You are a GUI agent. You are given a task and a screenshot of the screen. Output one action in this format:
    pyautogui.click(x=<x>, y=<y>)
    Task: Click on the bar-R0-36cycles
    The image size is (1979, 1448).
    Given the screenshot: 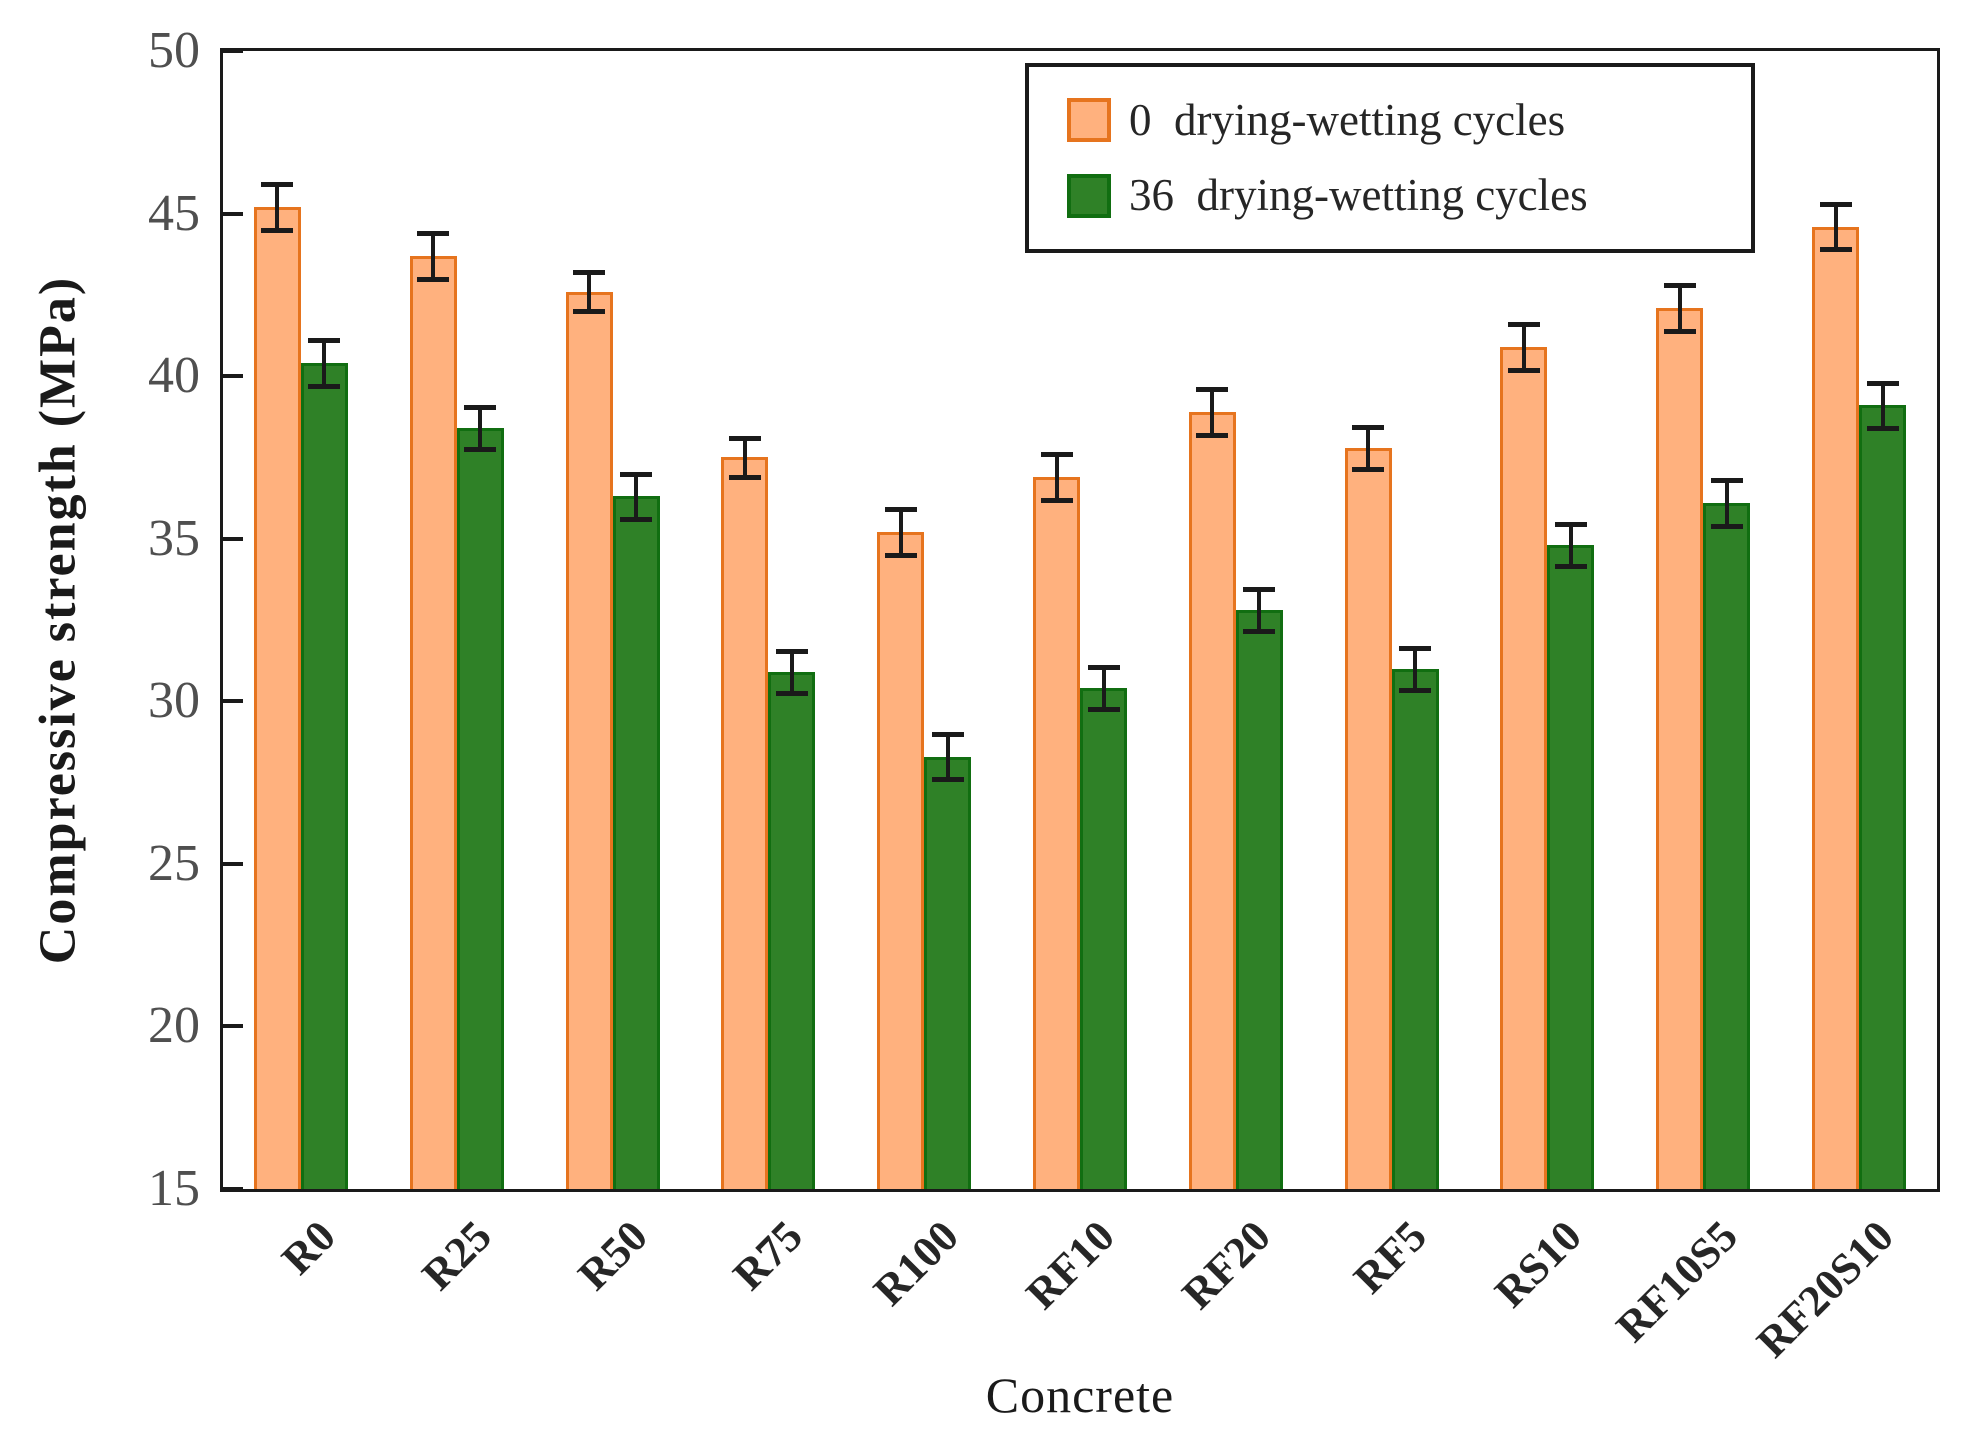 What is the action you would take?
    pyautogui.click(x=324, y=776)
    